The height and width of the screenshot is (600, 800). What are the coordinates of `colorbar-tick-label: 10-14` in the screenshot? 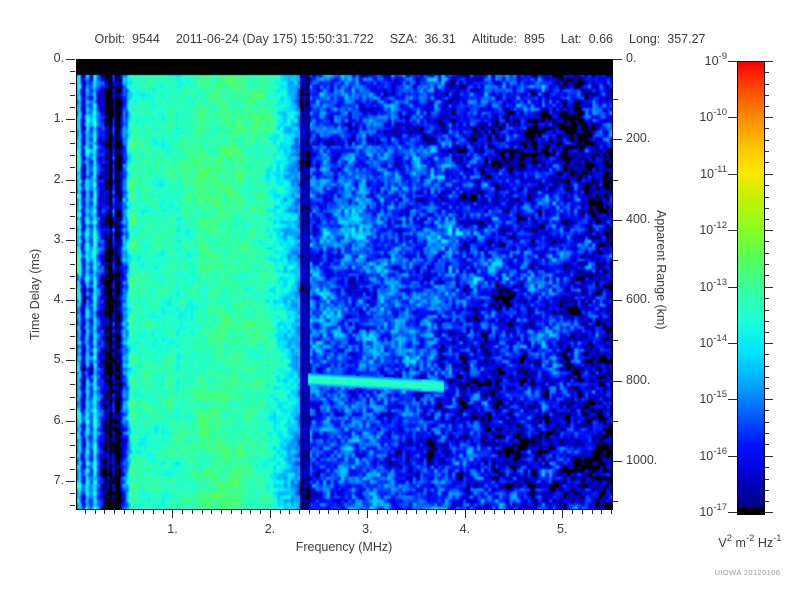 It's located at (713, 342).